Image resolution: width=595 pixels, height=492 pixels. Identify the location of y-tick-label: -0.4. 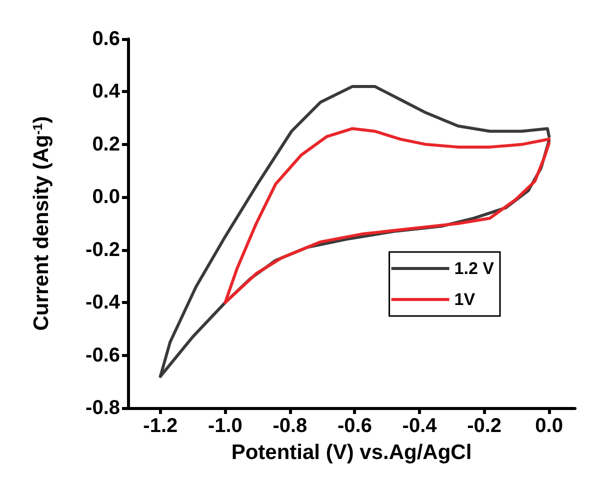
(103, 303).